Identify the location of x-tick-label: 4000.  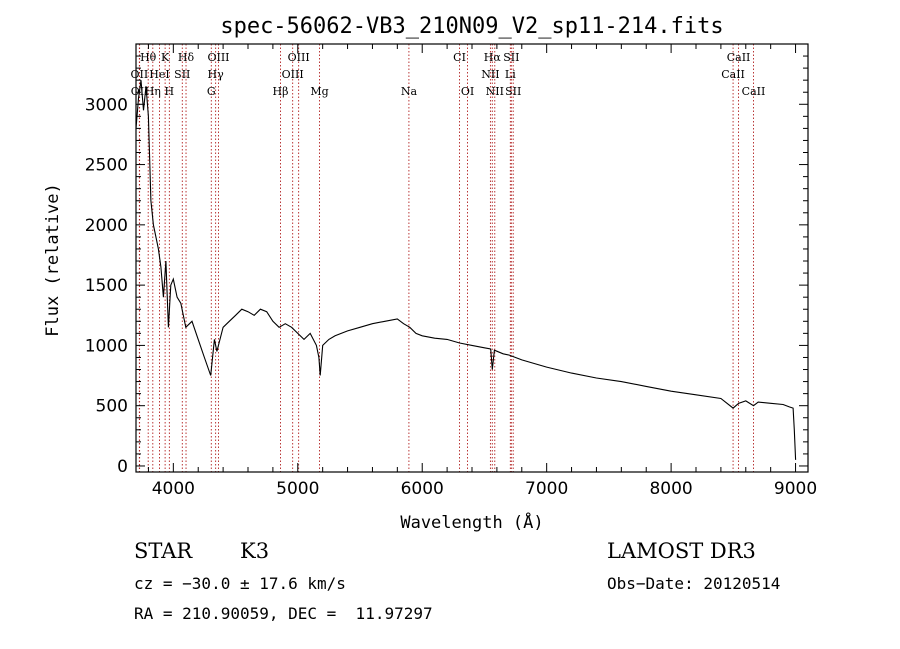
(173, 489).